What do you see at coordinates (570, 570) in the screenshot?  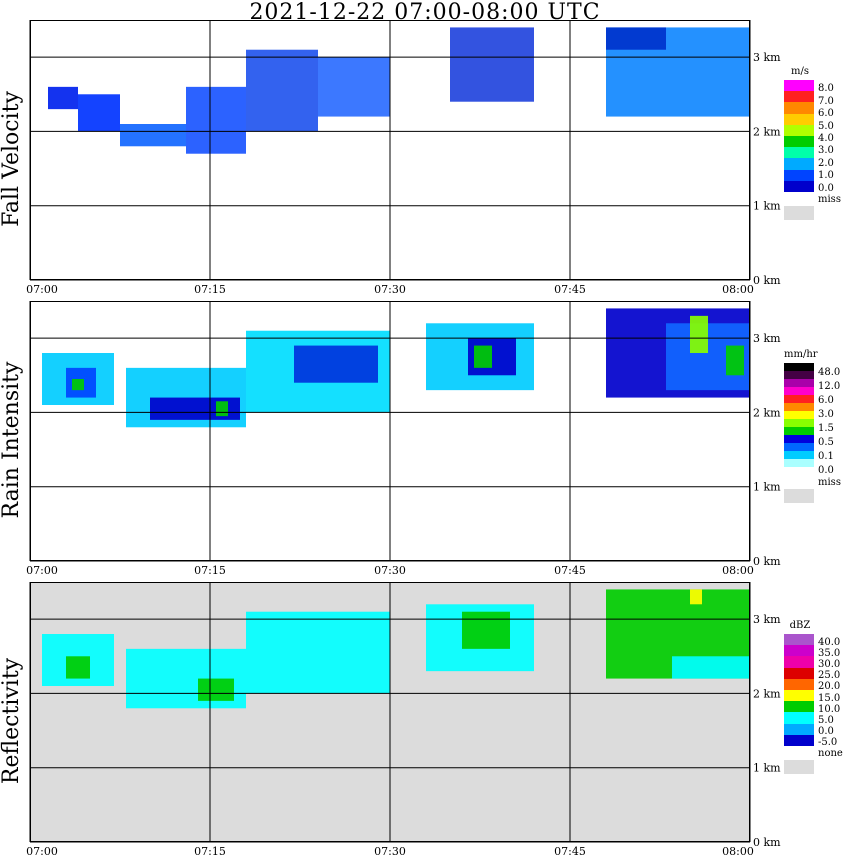 I see `x-tick-label: 07:45` at bounding box center [570, 570].